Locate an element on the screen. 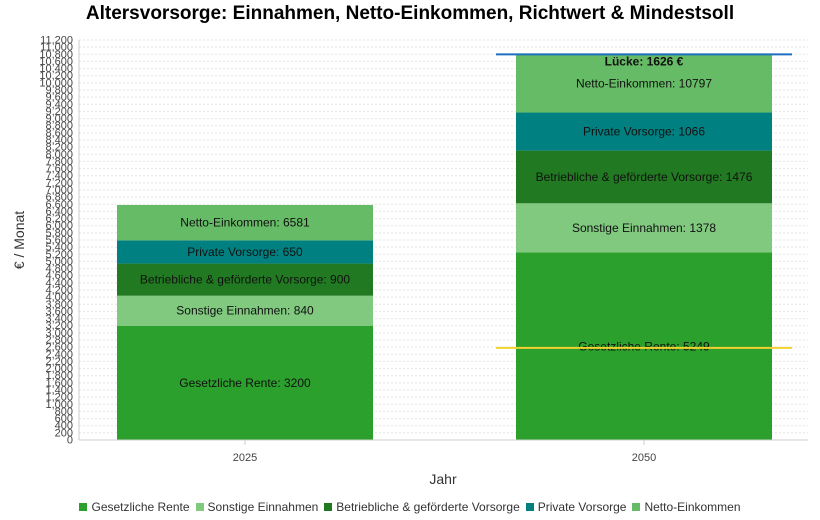 Image resolution: width=820 pixels, height=520 pixels. y-tick-label: 6,000 is located at coordinates (59, 226).